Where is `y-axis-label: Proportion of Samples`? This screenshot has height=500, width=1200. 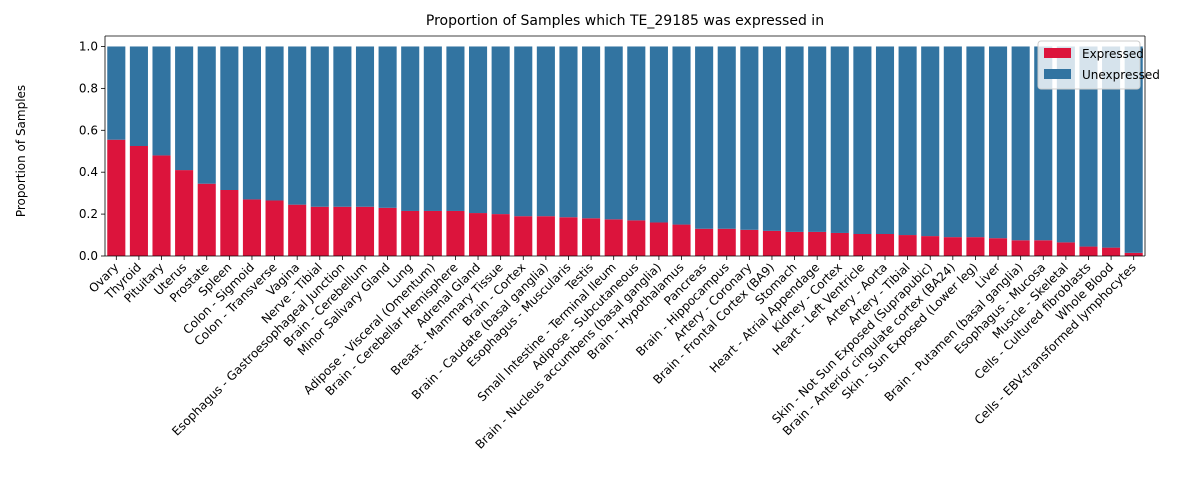
y-axis-label: Proportion of Samples is located at coordinates (21, 151).